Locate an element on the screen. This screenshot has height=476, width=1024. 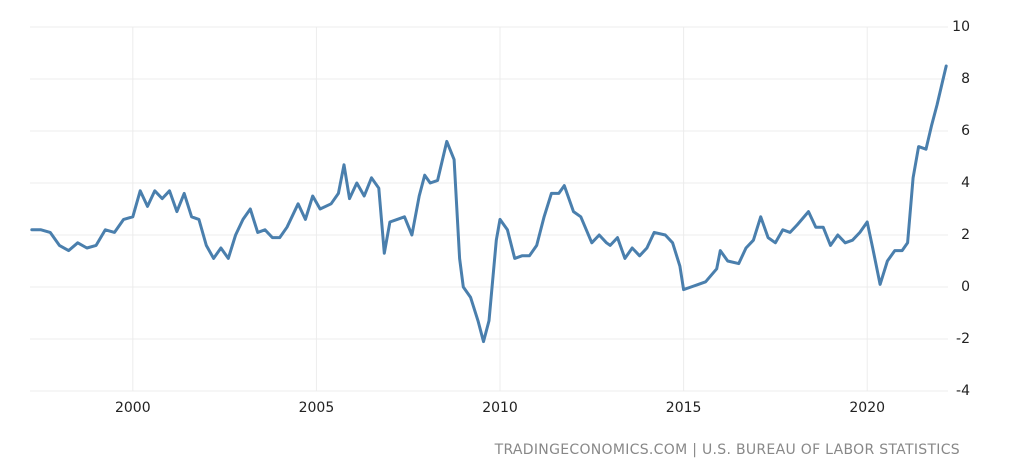
y-tick-label: 2 is located at coordinates (965, 235).